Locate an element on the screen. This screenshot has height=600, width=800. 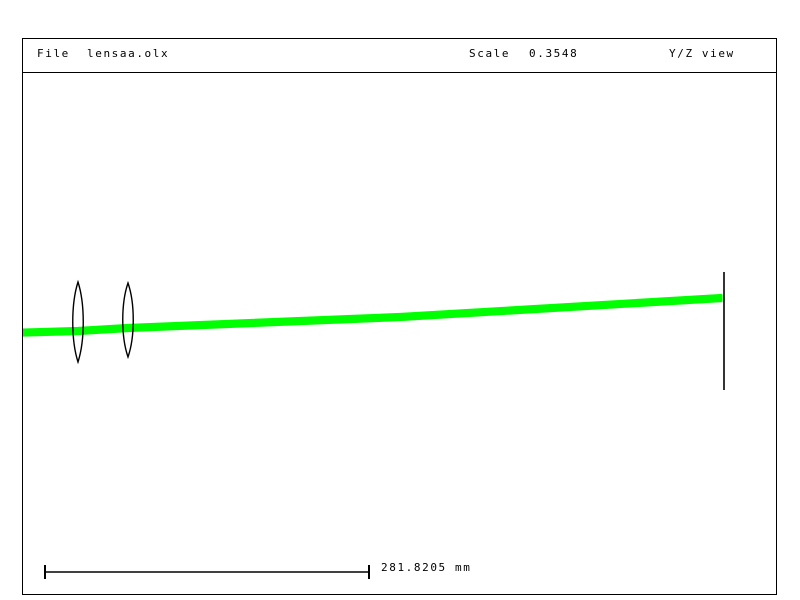
file-label: File is located at coordinates (53, 53).